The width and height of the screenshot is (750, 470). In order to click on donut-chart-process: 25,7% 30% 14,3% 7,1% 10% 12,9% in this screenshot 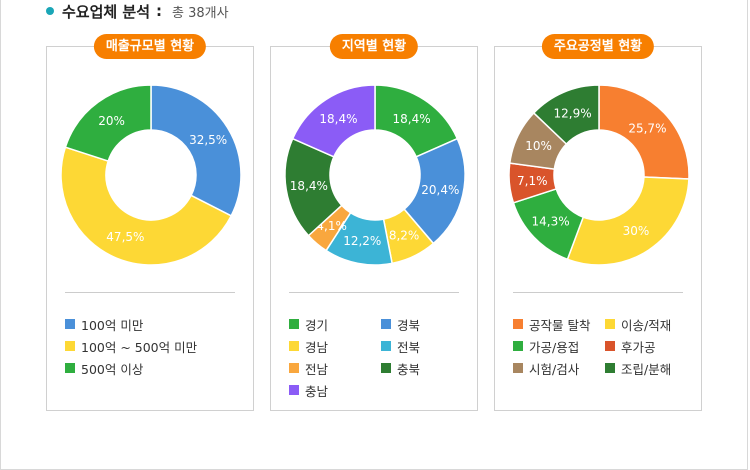, I will do `click(599, 175)`.